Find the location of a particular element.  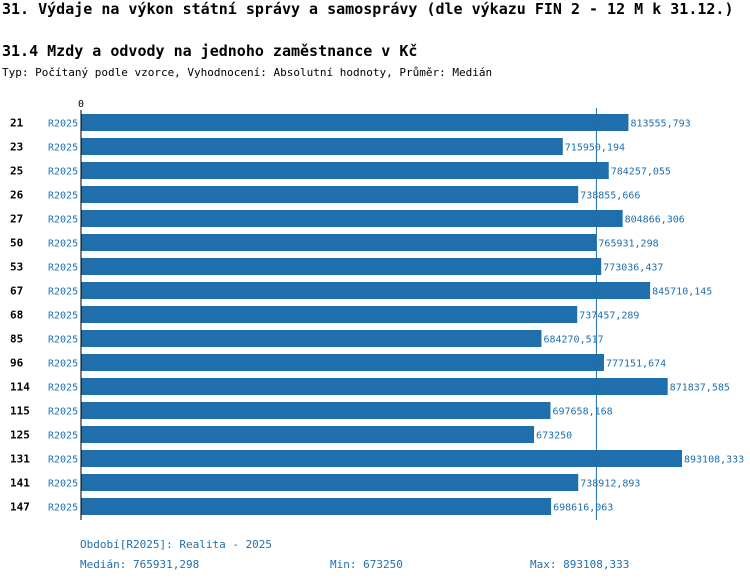

value-label: 684270,517 is located at coordinates (573, 340).